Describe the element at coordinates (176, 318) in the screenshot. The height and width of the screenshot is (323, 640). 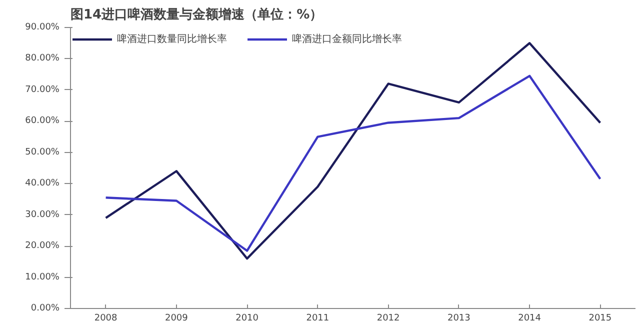
I see `x-tick-label: 2009` at that location.